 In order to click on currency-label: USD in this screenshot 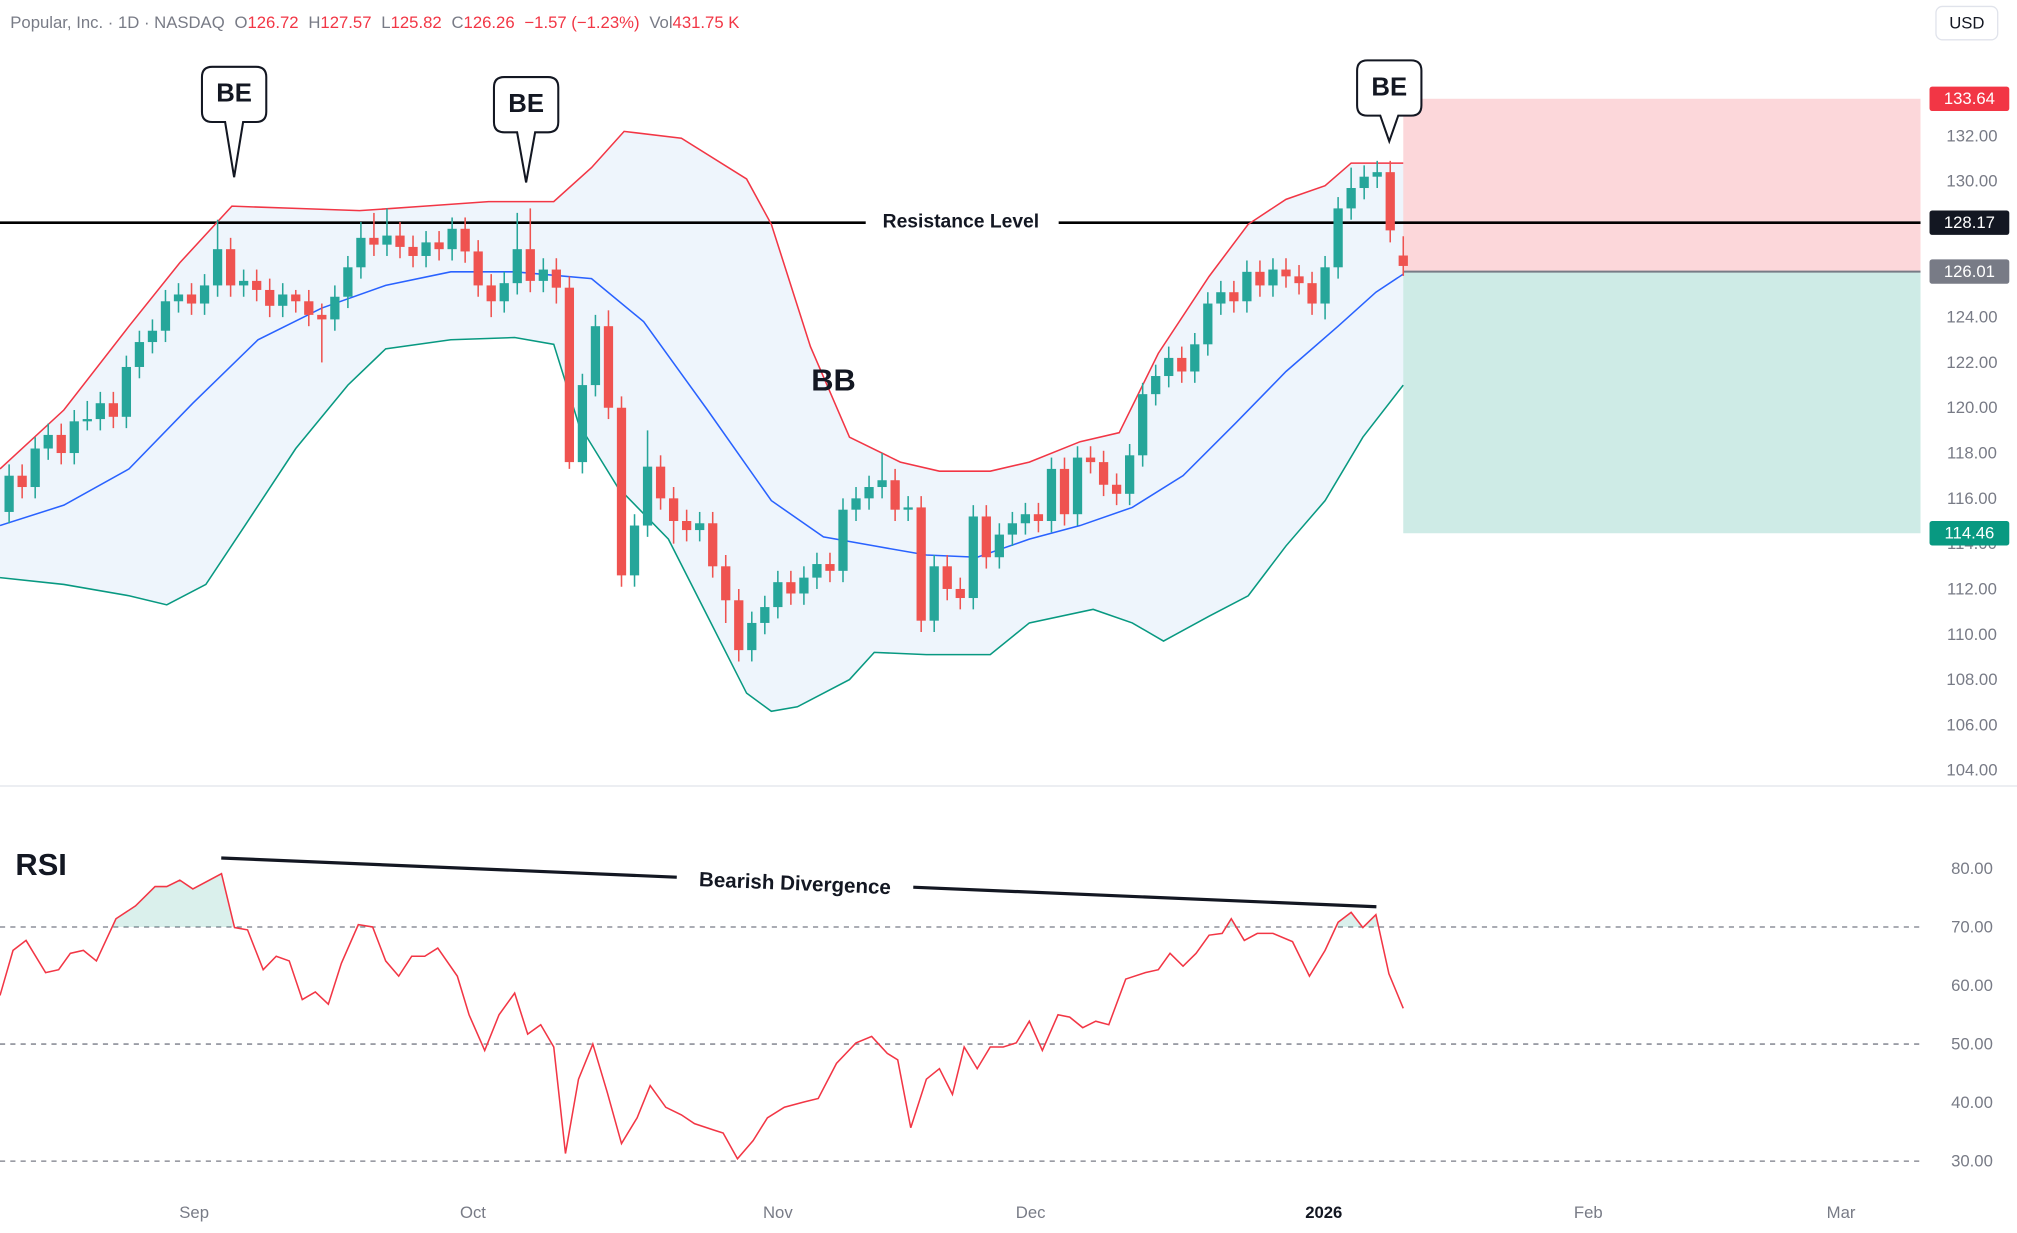, I will do `click(1966, 23)`.